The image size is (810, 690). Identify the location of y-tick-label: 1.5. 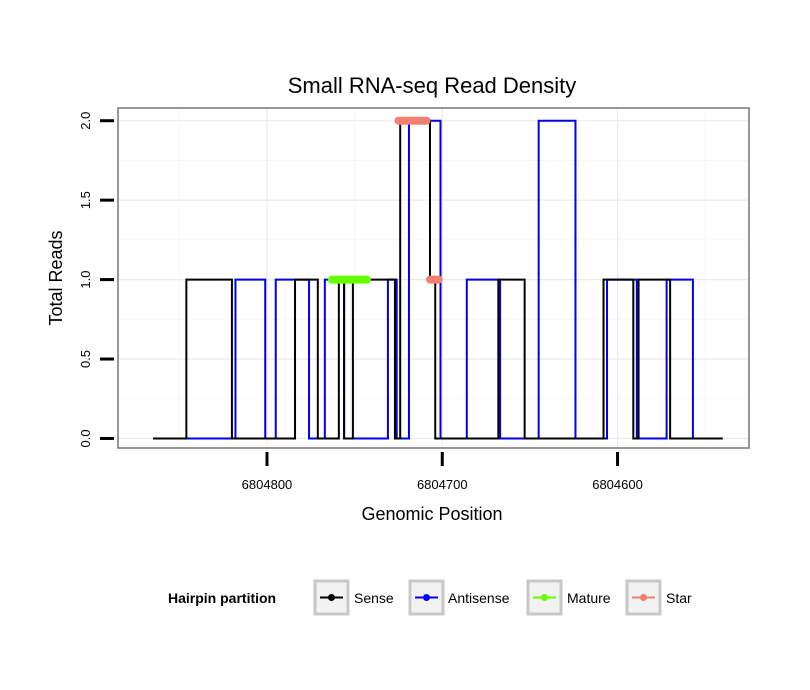
(85, 200).